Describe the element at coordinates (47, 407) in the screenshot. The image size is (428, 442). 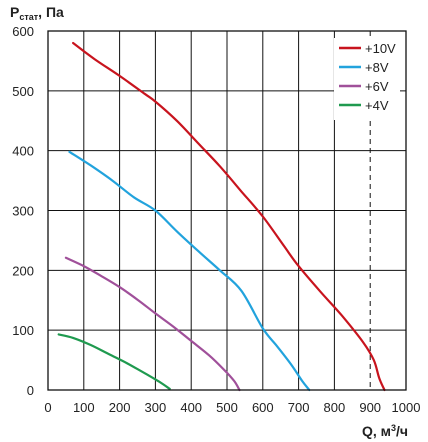
I see `x-tick-label: 0` at that location.